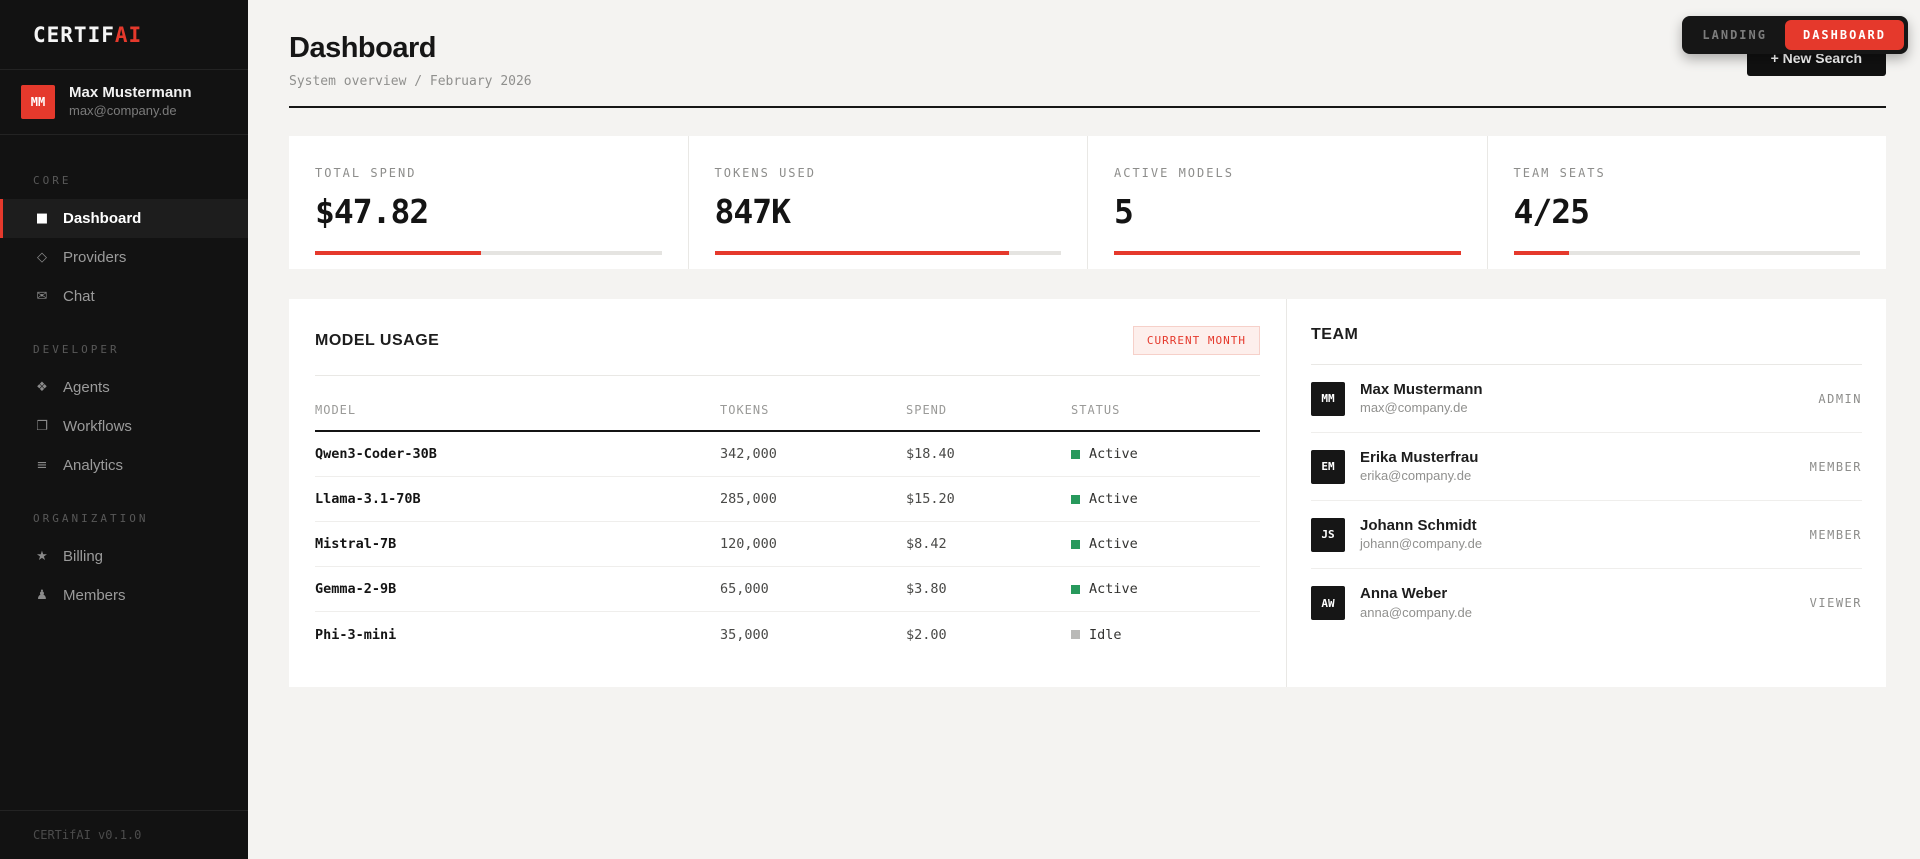 This screenshot has height=859, width=1920. I want to click on sidebar-item-providers: ◇ Providers, so click(124, 257).